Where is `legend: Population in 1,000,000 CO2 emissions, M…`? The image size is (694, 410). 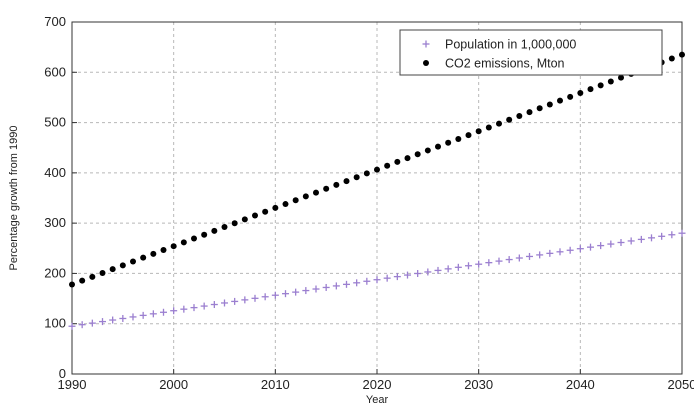 legend: Population in 1,000,000 CO2 emissions, M… is located at coordinates (531, 52).